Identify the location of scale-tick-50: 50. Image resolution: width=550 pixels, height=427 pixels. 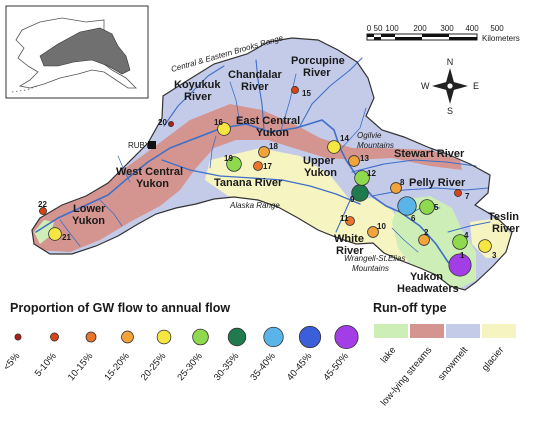
(378, 28).